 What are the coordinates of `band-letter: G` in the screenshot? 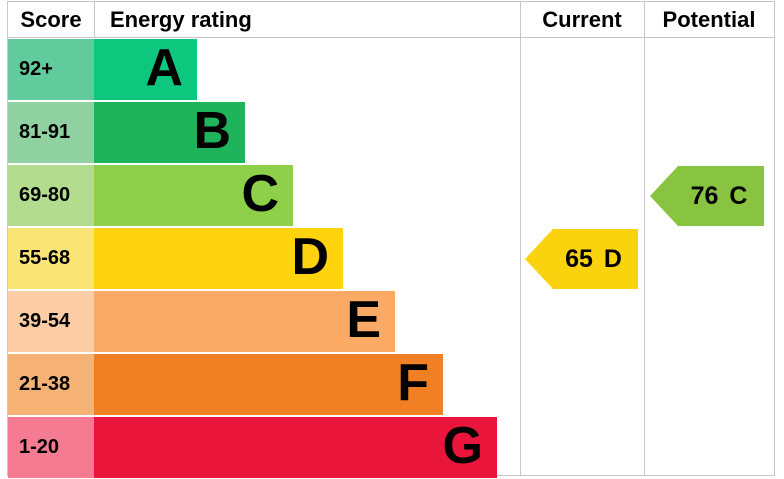 It's located at (462, 445).